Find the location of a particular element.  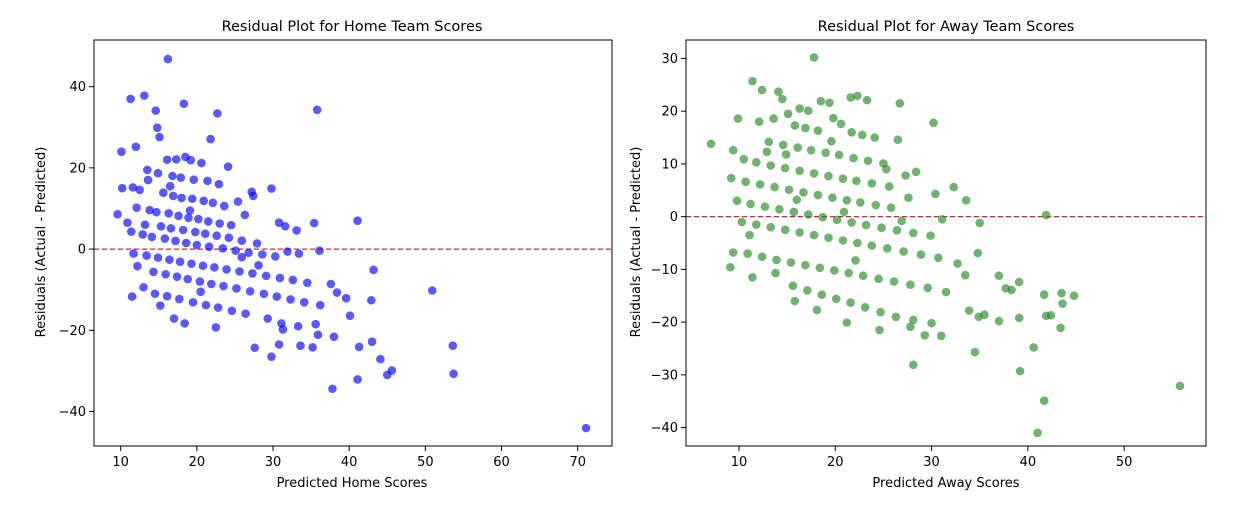

home-plot-title: Residual Plot for Home Team Scores is located at coordinates (352, 27).